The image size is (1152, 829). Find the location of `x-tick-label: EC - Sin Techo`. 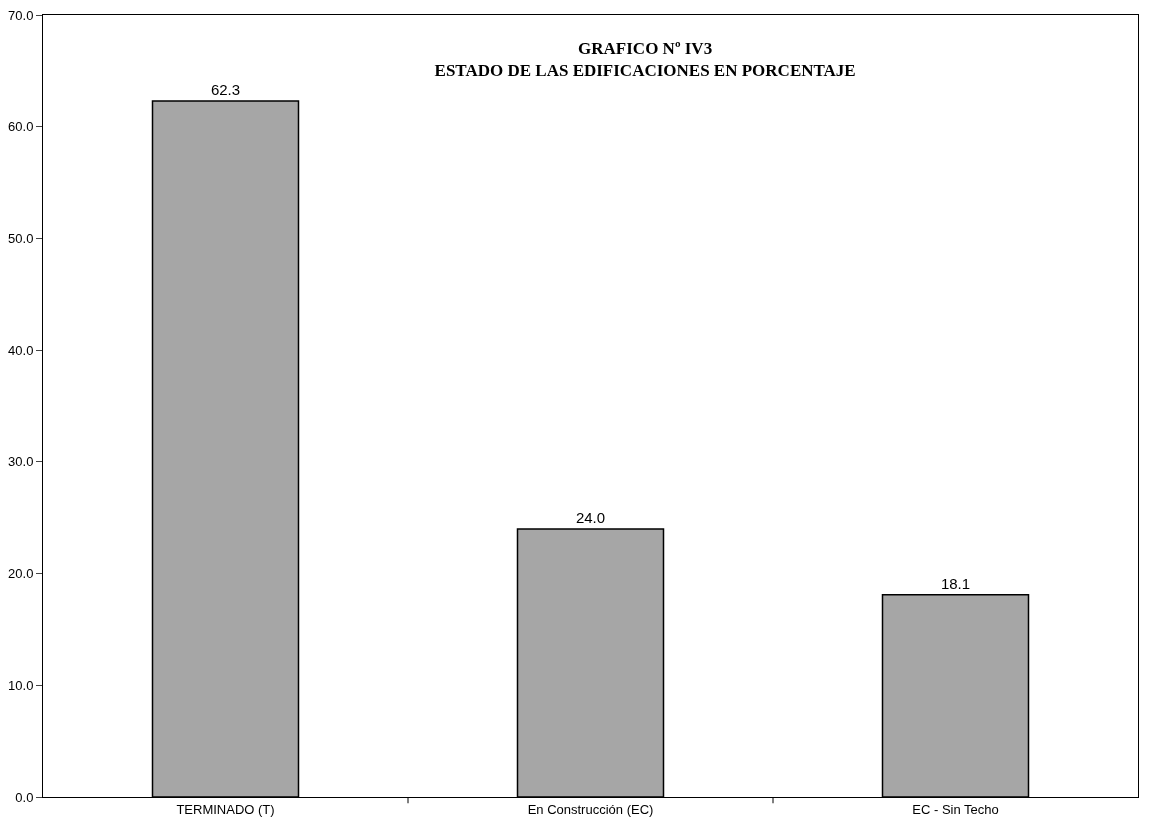

x-tick-label: EC - Sin Techo is located at coordinates (955, 809).